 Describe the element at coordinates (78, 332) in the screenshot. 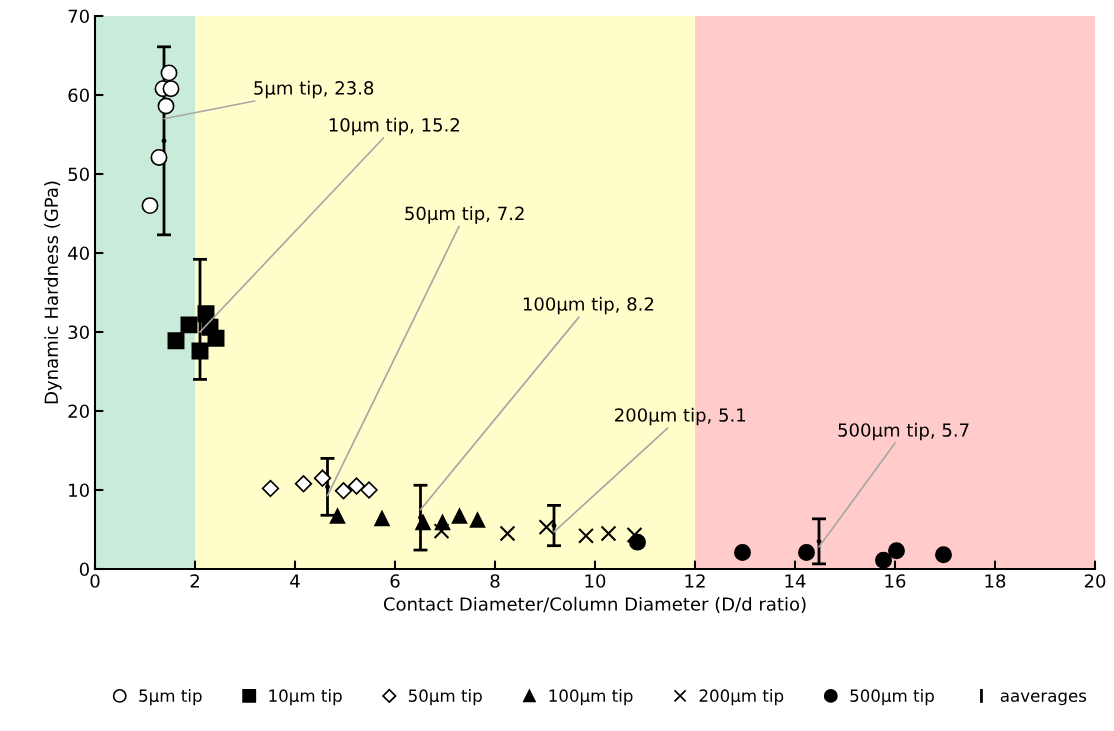

I see `y-tick-label: 30` at that location.